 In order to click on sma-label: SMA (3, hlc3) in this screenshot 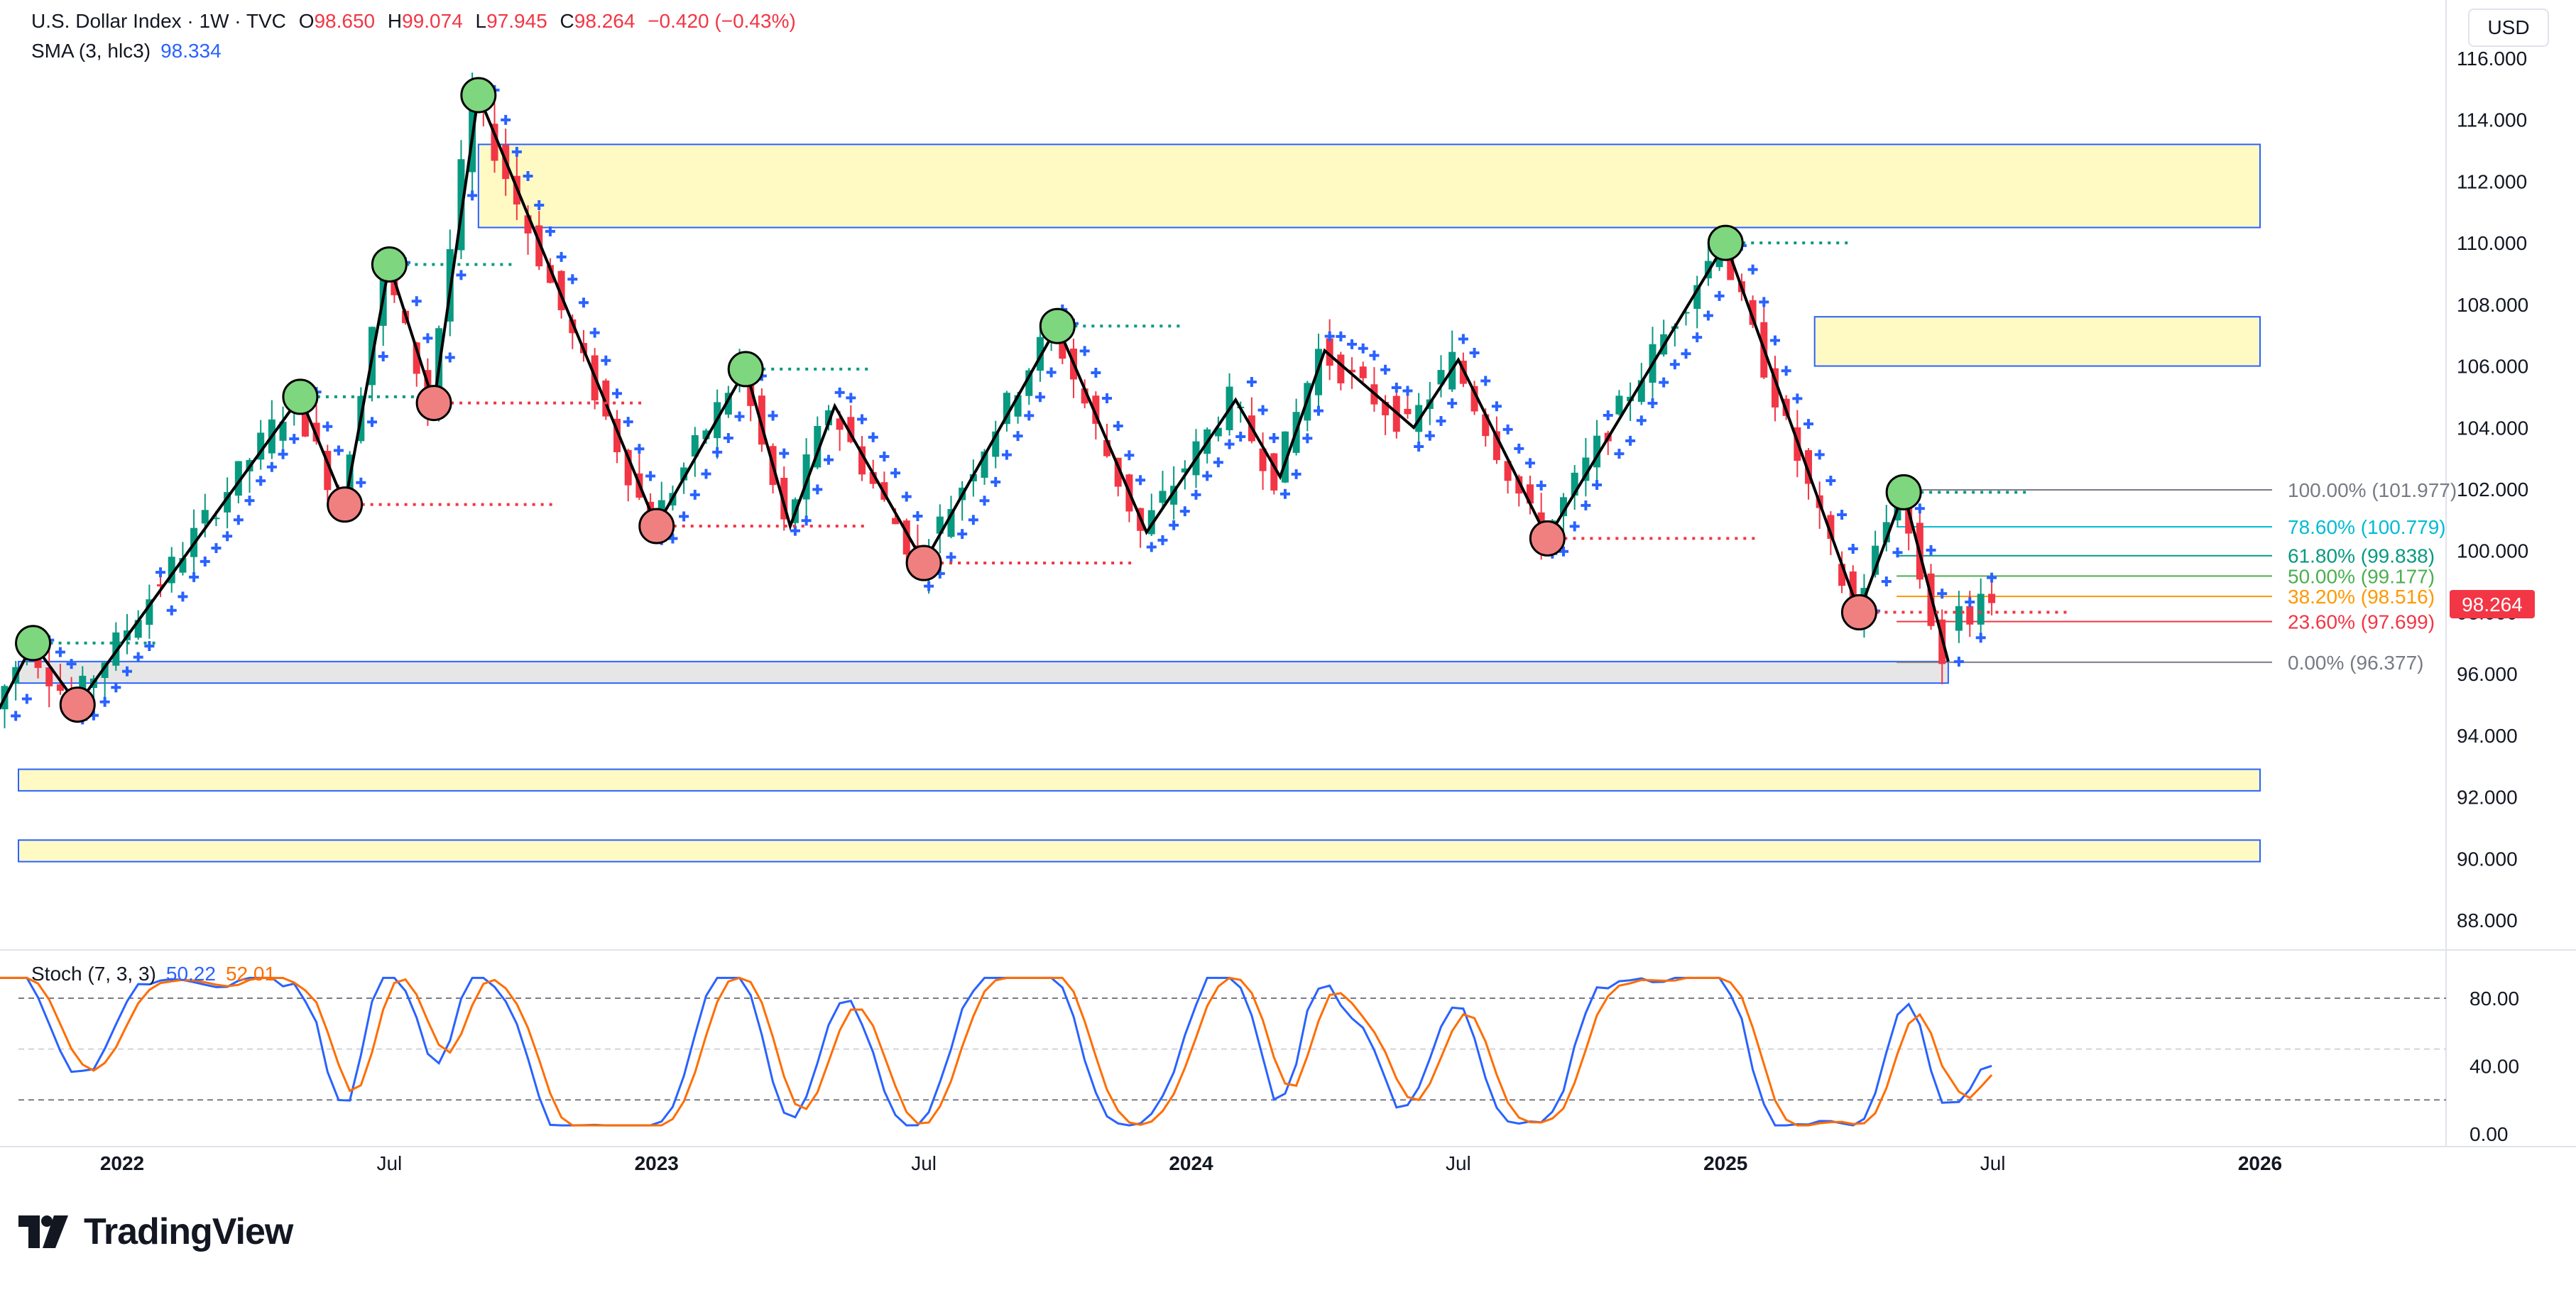, I will do `click(91, 51)`.